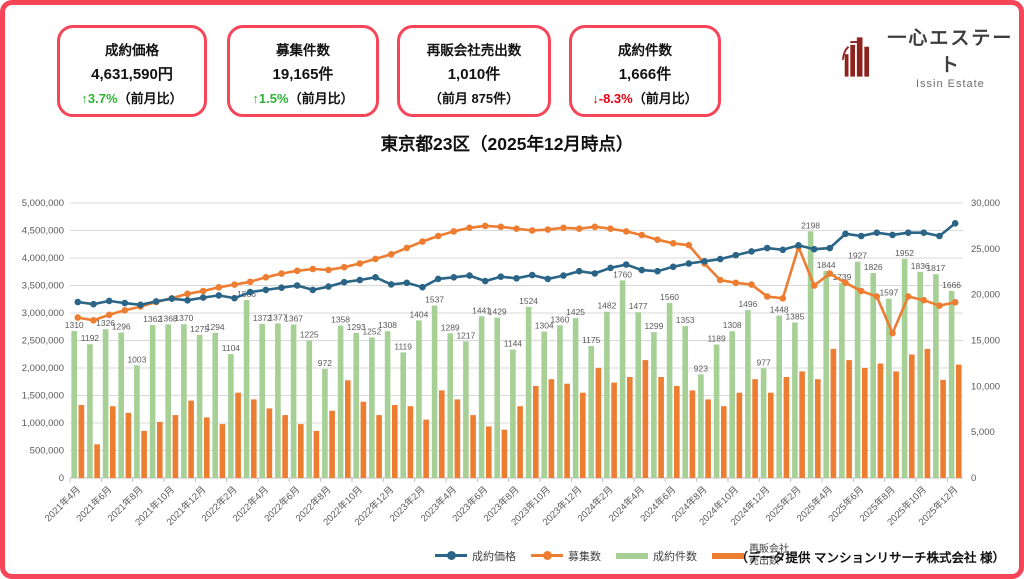 This screenshot has width=1024, height=579. Describe the element at coordinates (121, 327) in the screenshot. I see `svg-text: 1296` at that location.